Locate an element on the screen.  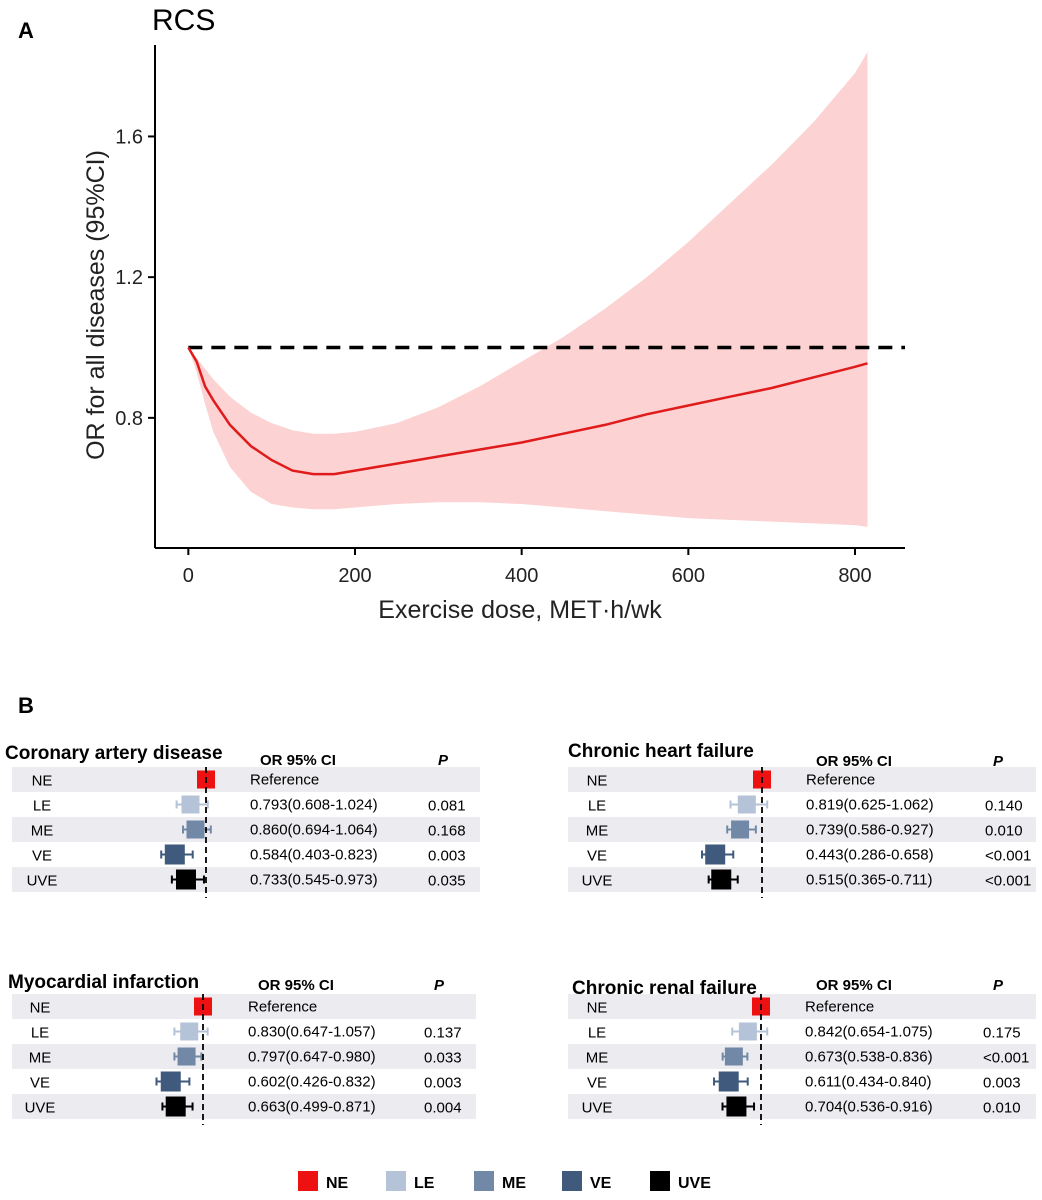
or-ci-text: 0.819(0.625-1.062) is located at coordinates (870, 805).